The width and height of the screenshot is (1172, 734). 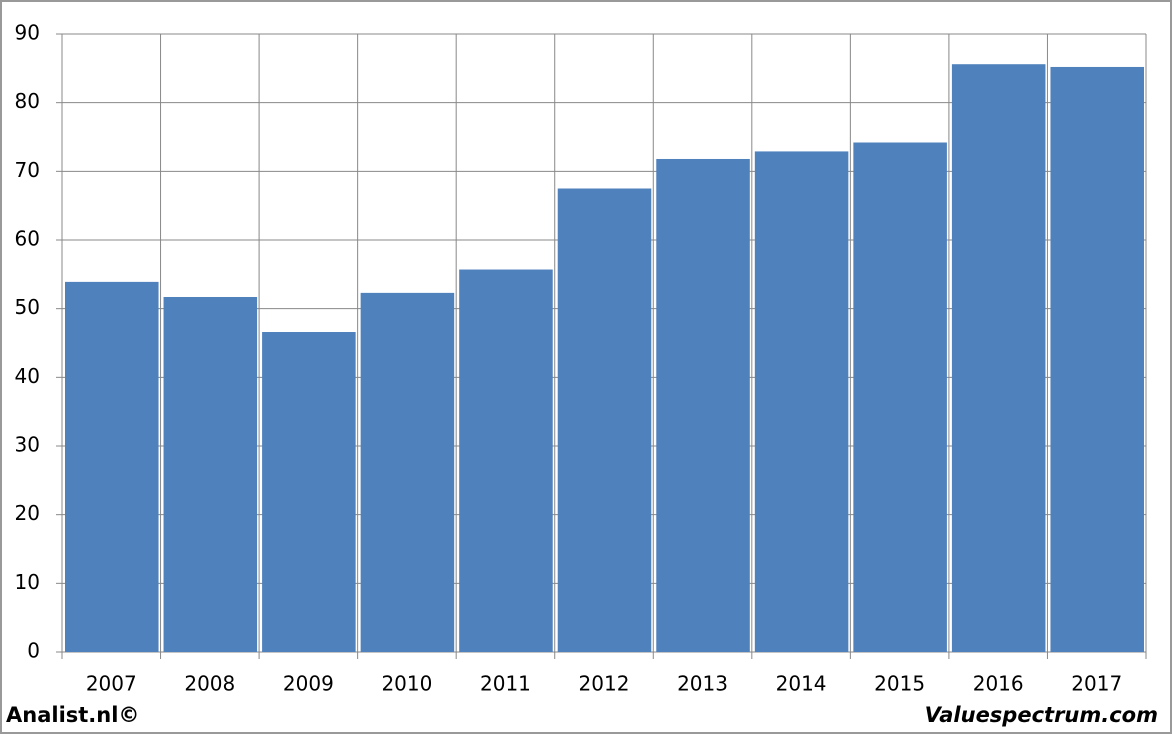 I want to click on y-tick-label: 60, so click(x=27, y=239).